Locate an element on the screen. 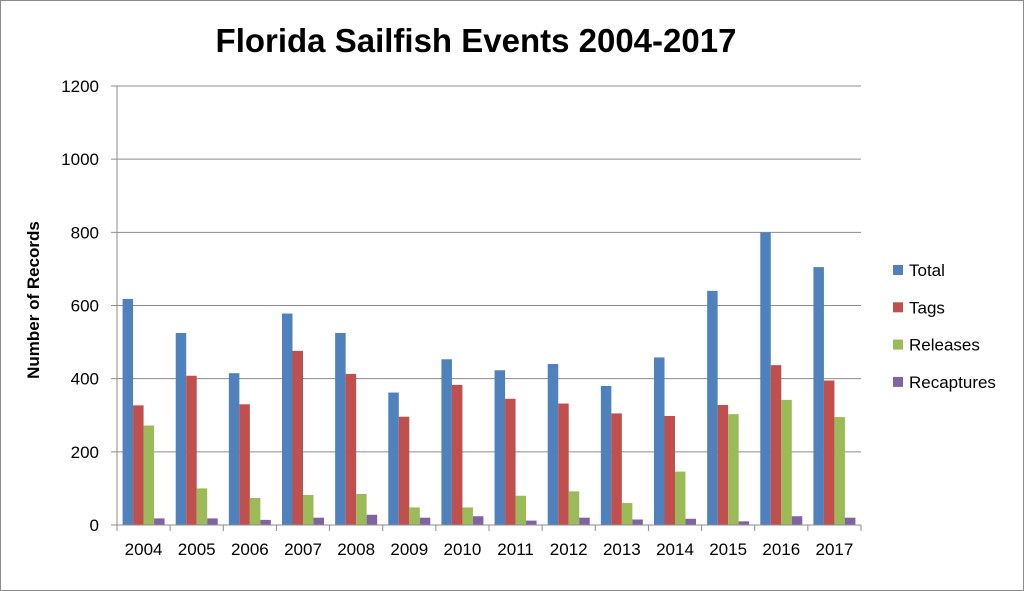  bar-tags-2015 is located at coordinates (723, 465).